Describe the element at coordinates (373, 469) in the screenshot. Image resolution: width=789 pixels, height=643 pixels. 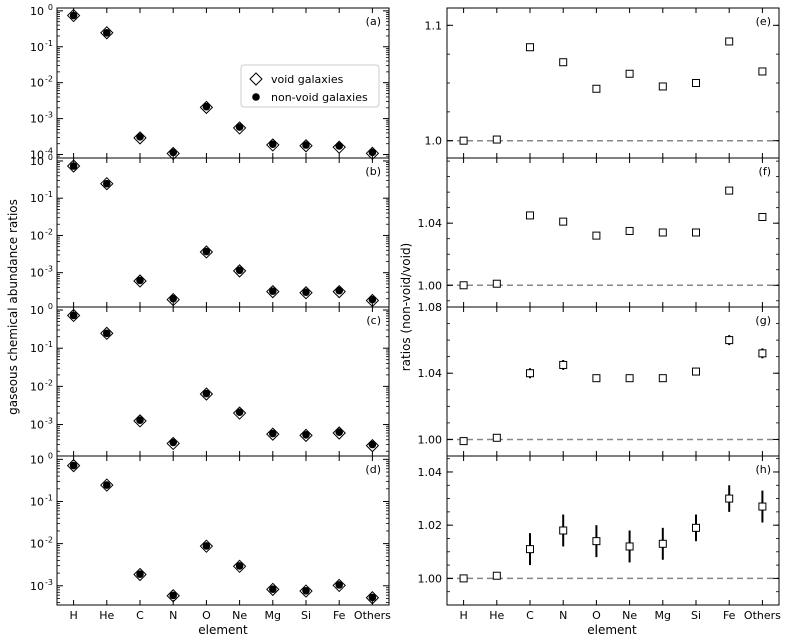
I see `panel-label: (d)` at that location.